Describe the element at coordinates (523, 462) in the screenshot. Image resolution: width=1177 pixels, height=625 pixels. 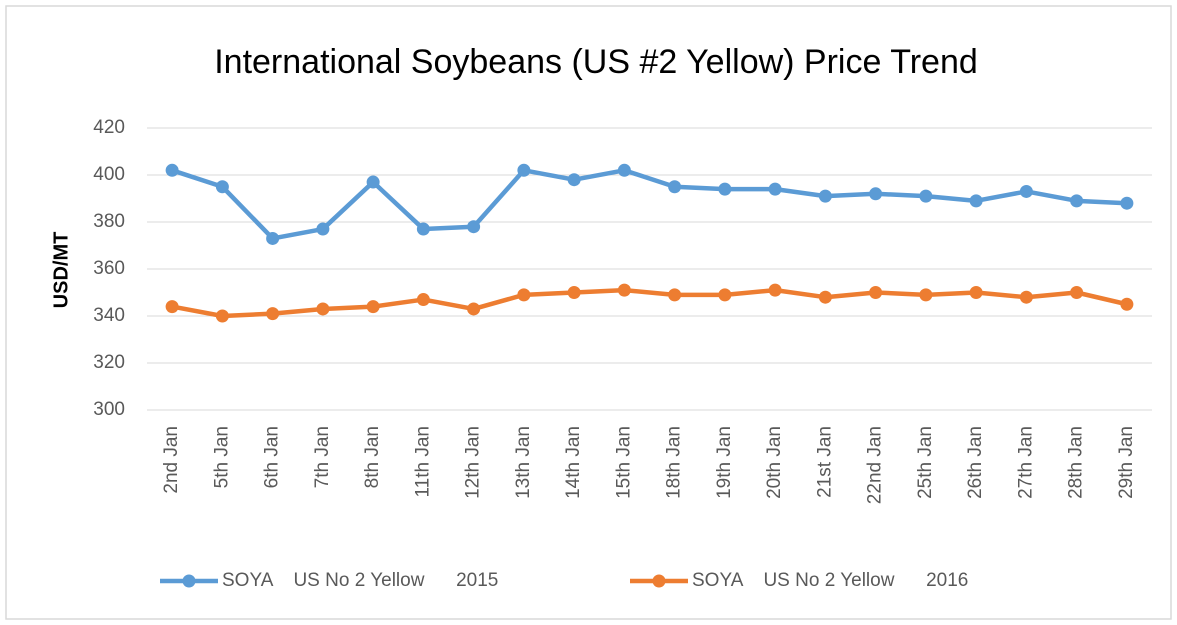
I see `x-tick-label: 13th Jan` at that location.